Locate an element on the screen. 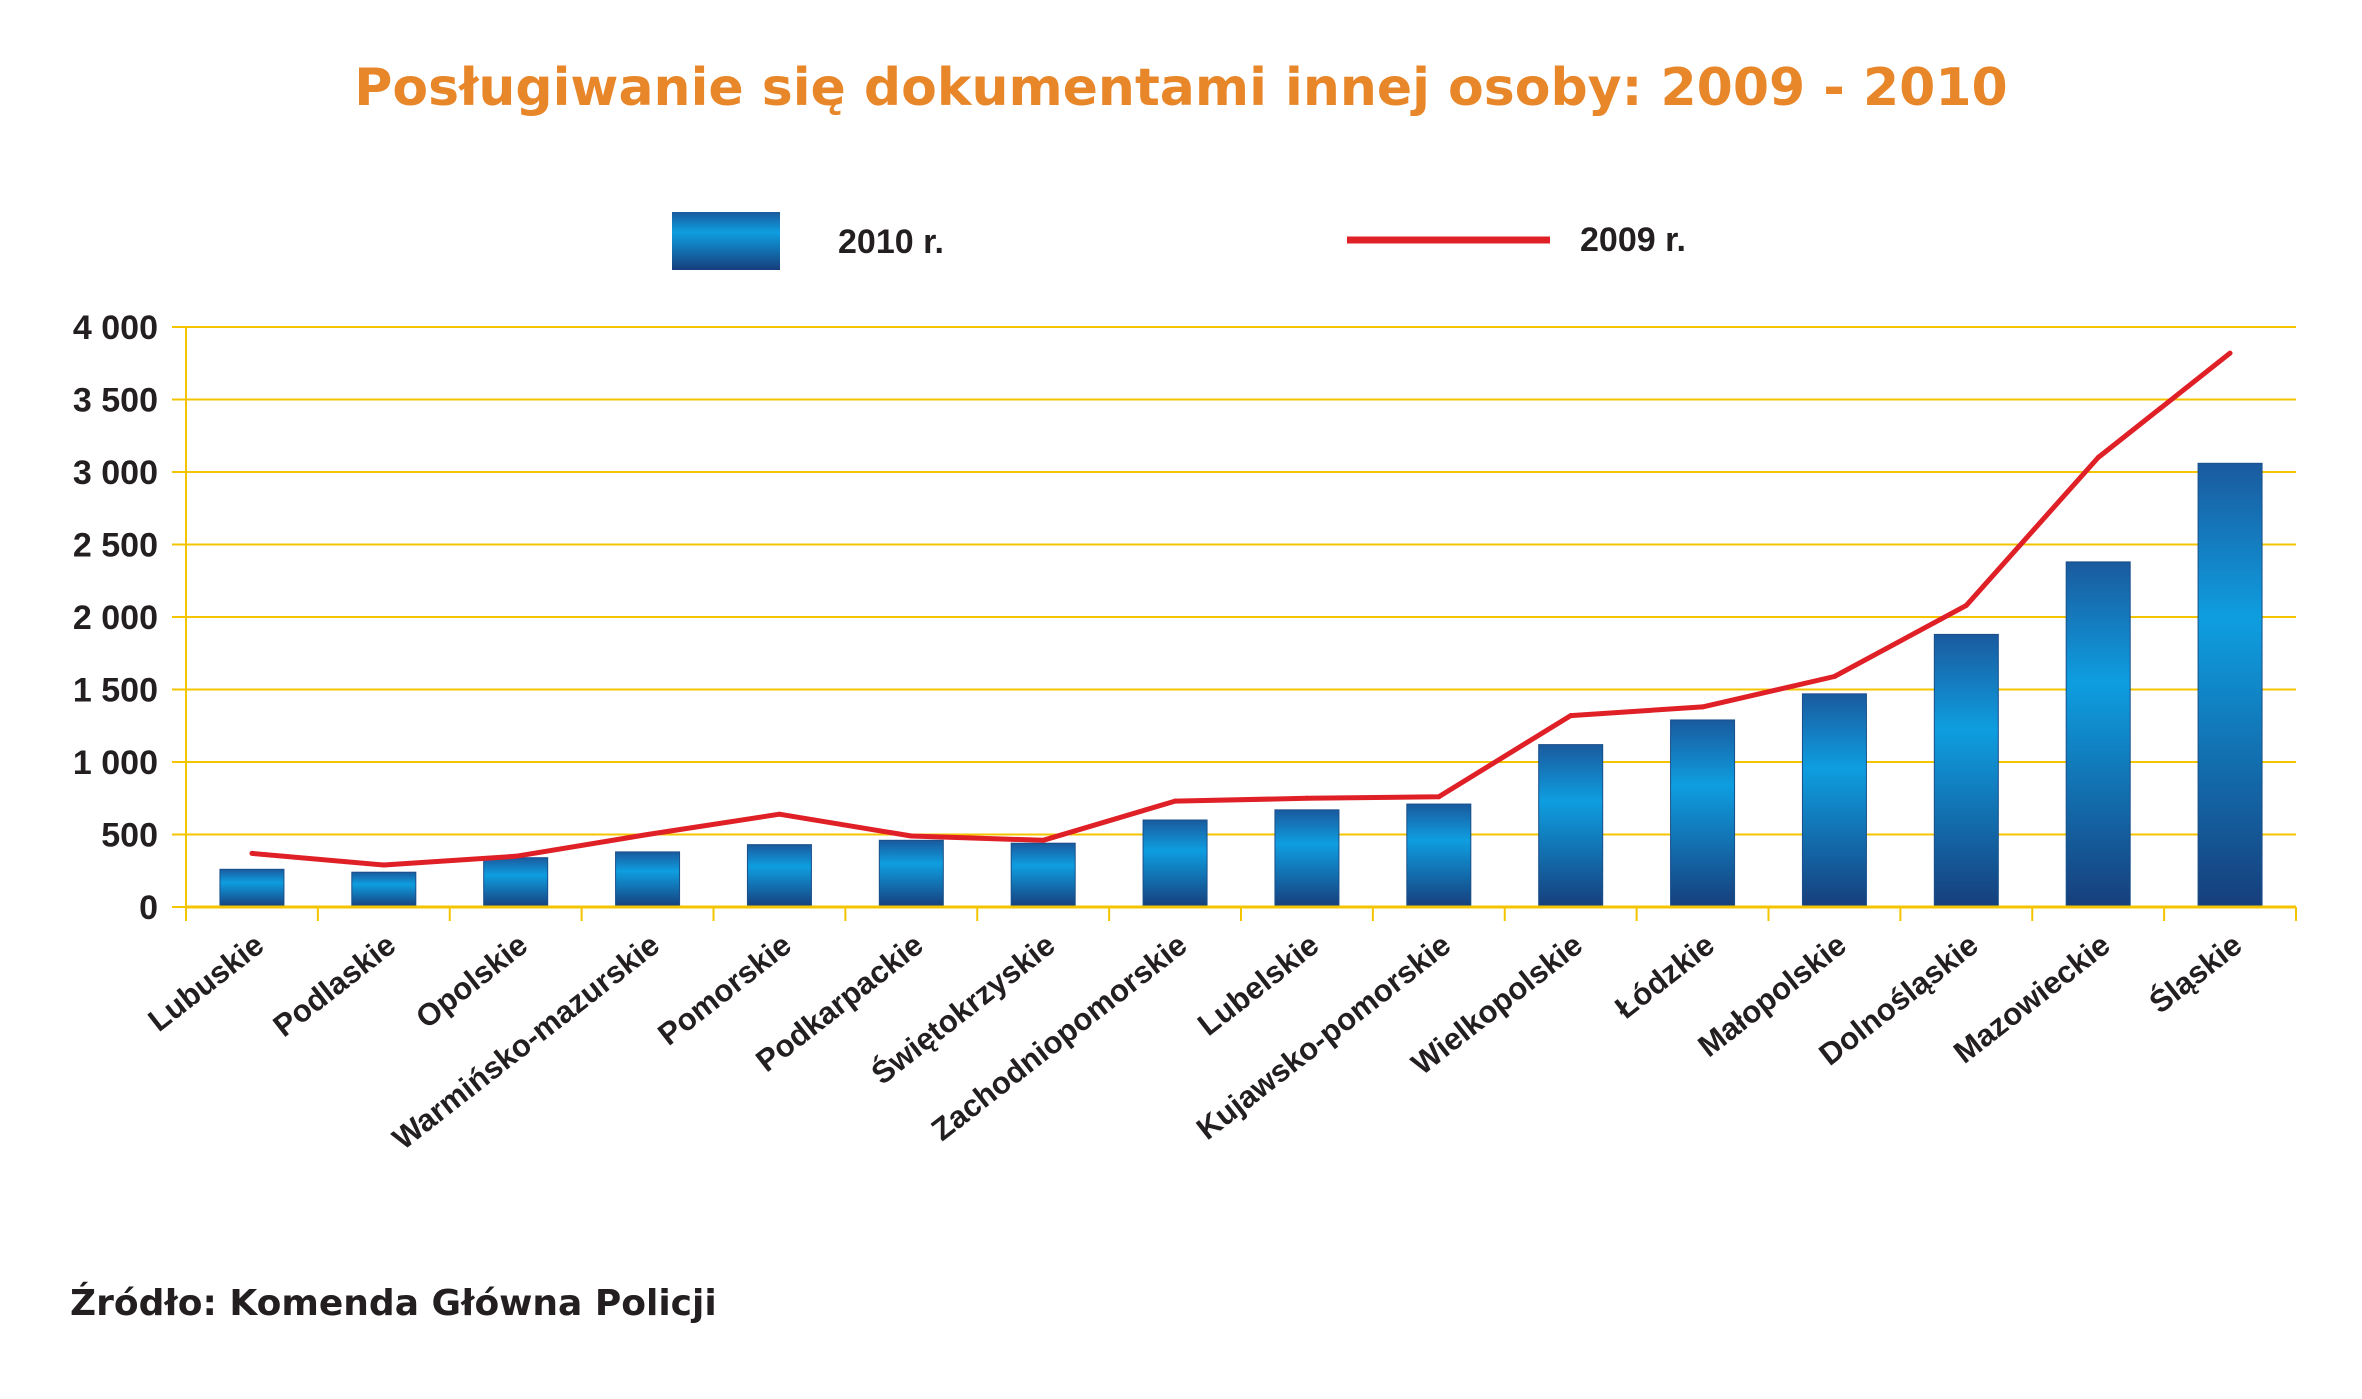 Image resolution: width=2362 pixels, height=1399 pixels. y-tick-label: 3 500 is located at coordinates (115, 401).